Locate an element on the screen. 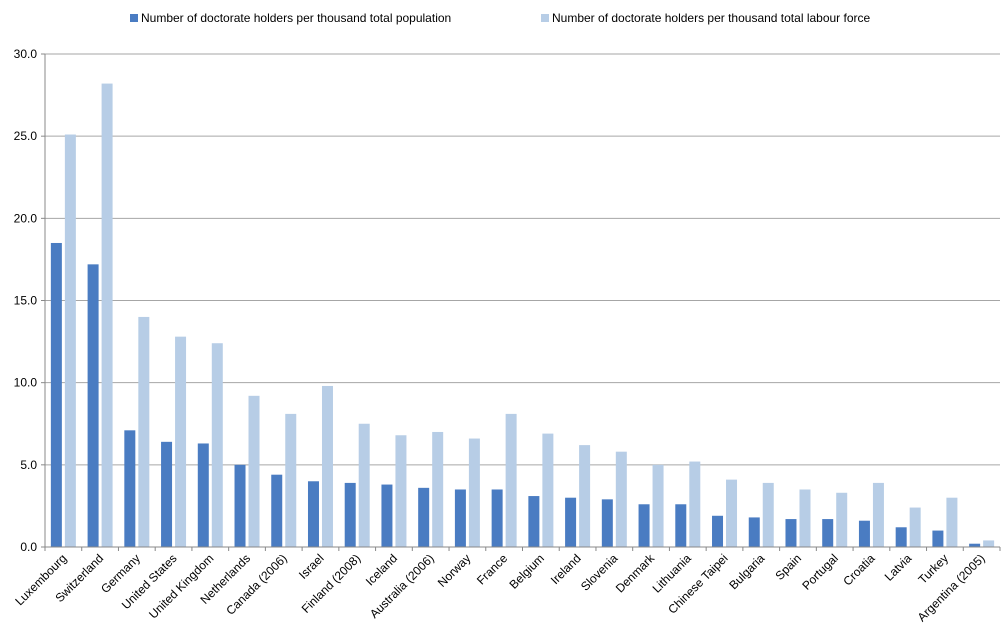  y-tick-label: 5.0 is located at coordinates (28, 465).